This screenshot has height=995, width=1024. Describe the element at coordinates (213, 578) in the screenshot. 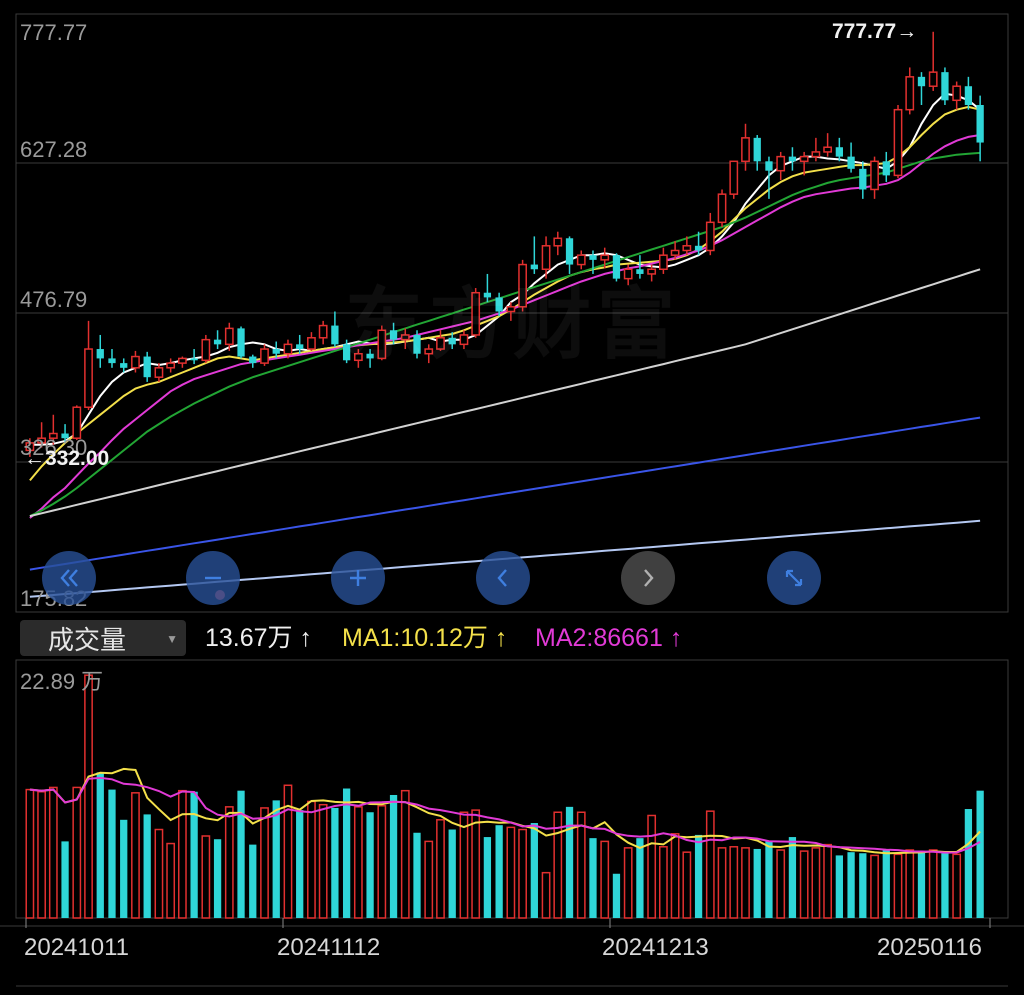

I see `zoom-out-button` at that location.